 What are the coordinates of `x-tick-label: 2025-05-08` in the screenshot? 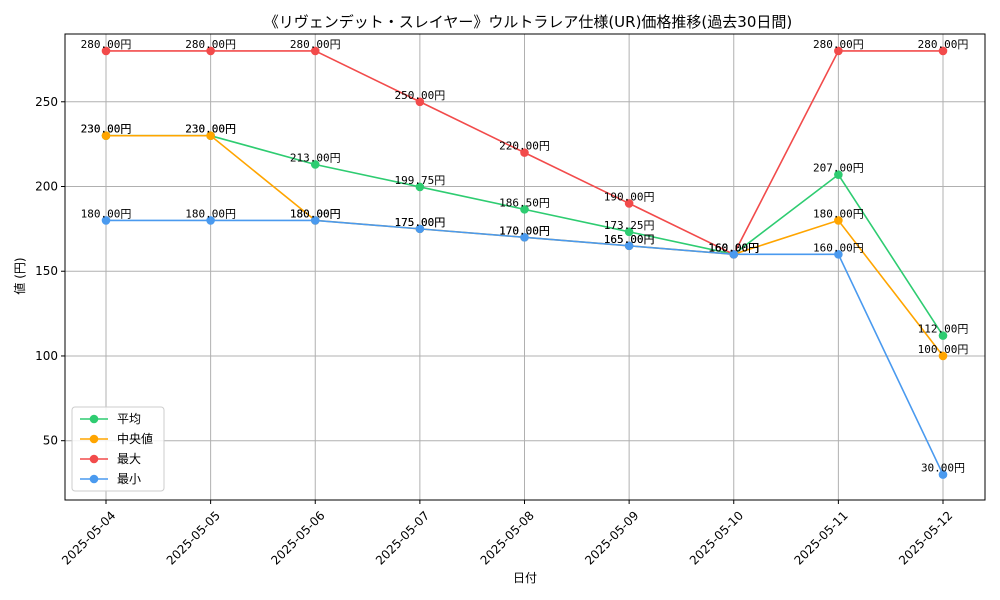 It's located at (507, 537).